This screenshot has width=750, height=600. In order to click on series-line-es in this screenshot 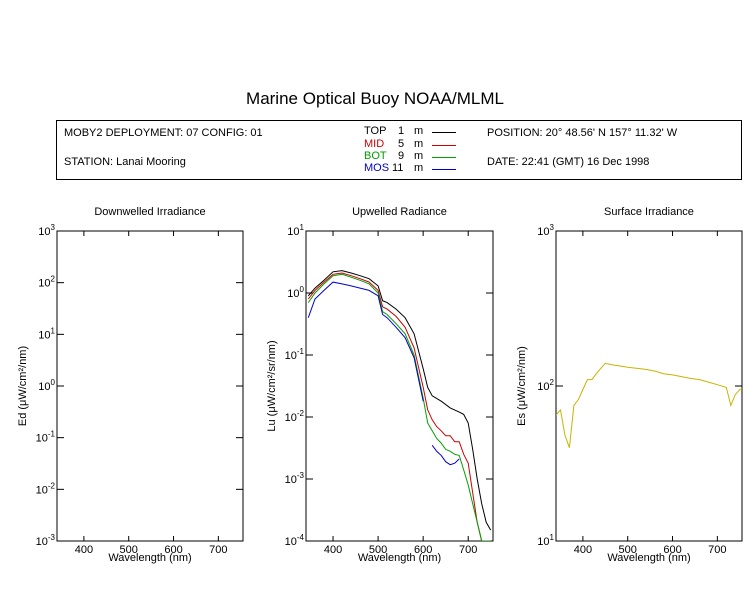, I will do `click(649, 405)`.